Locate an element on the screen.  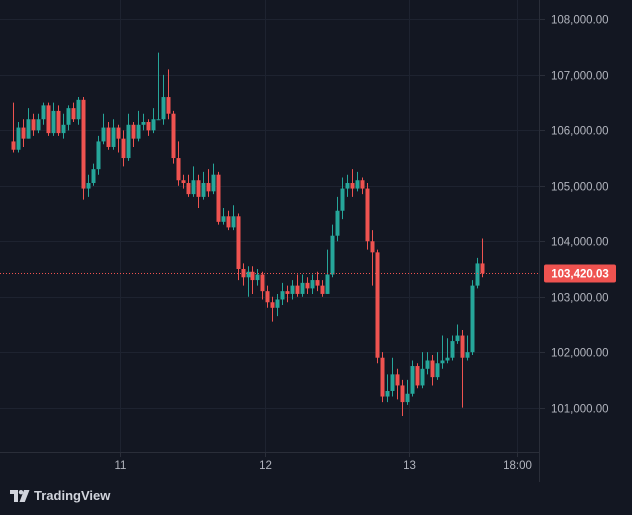
time-tick-label: 12 is located at coordinates (265, 466).